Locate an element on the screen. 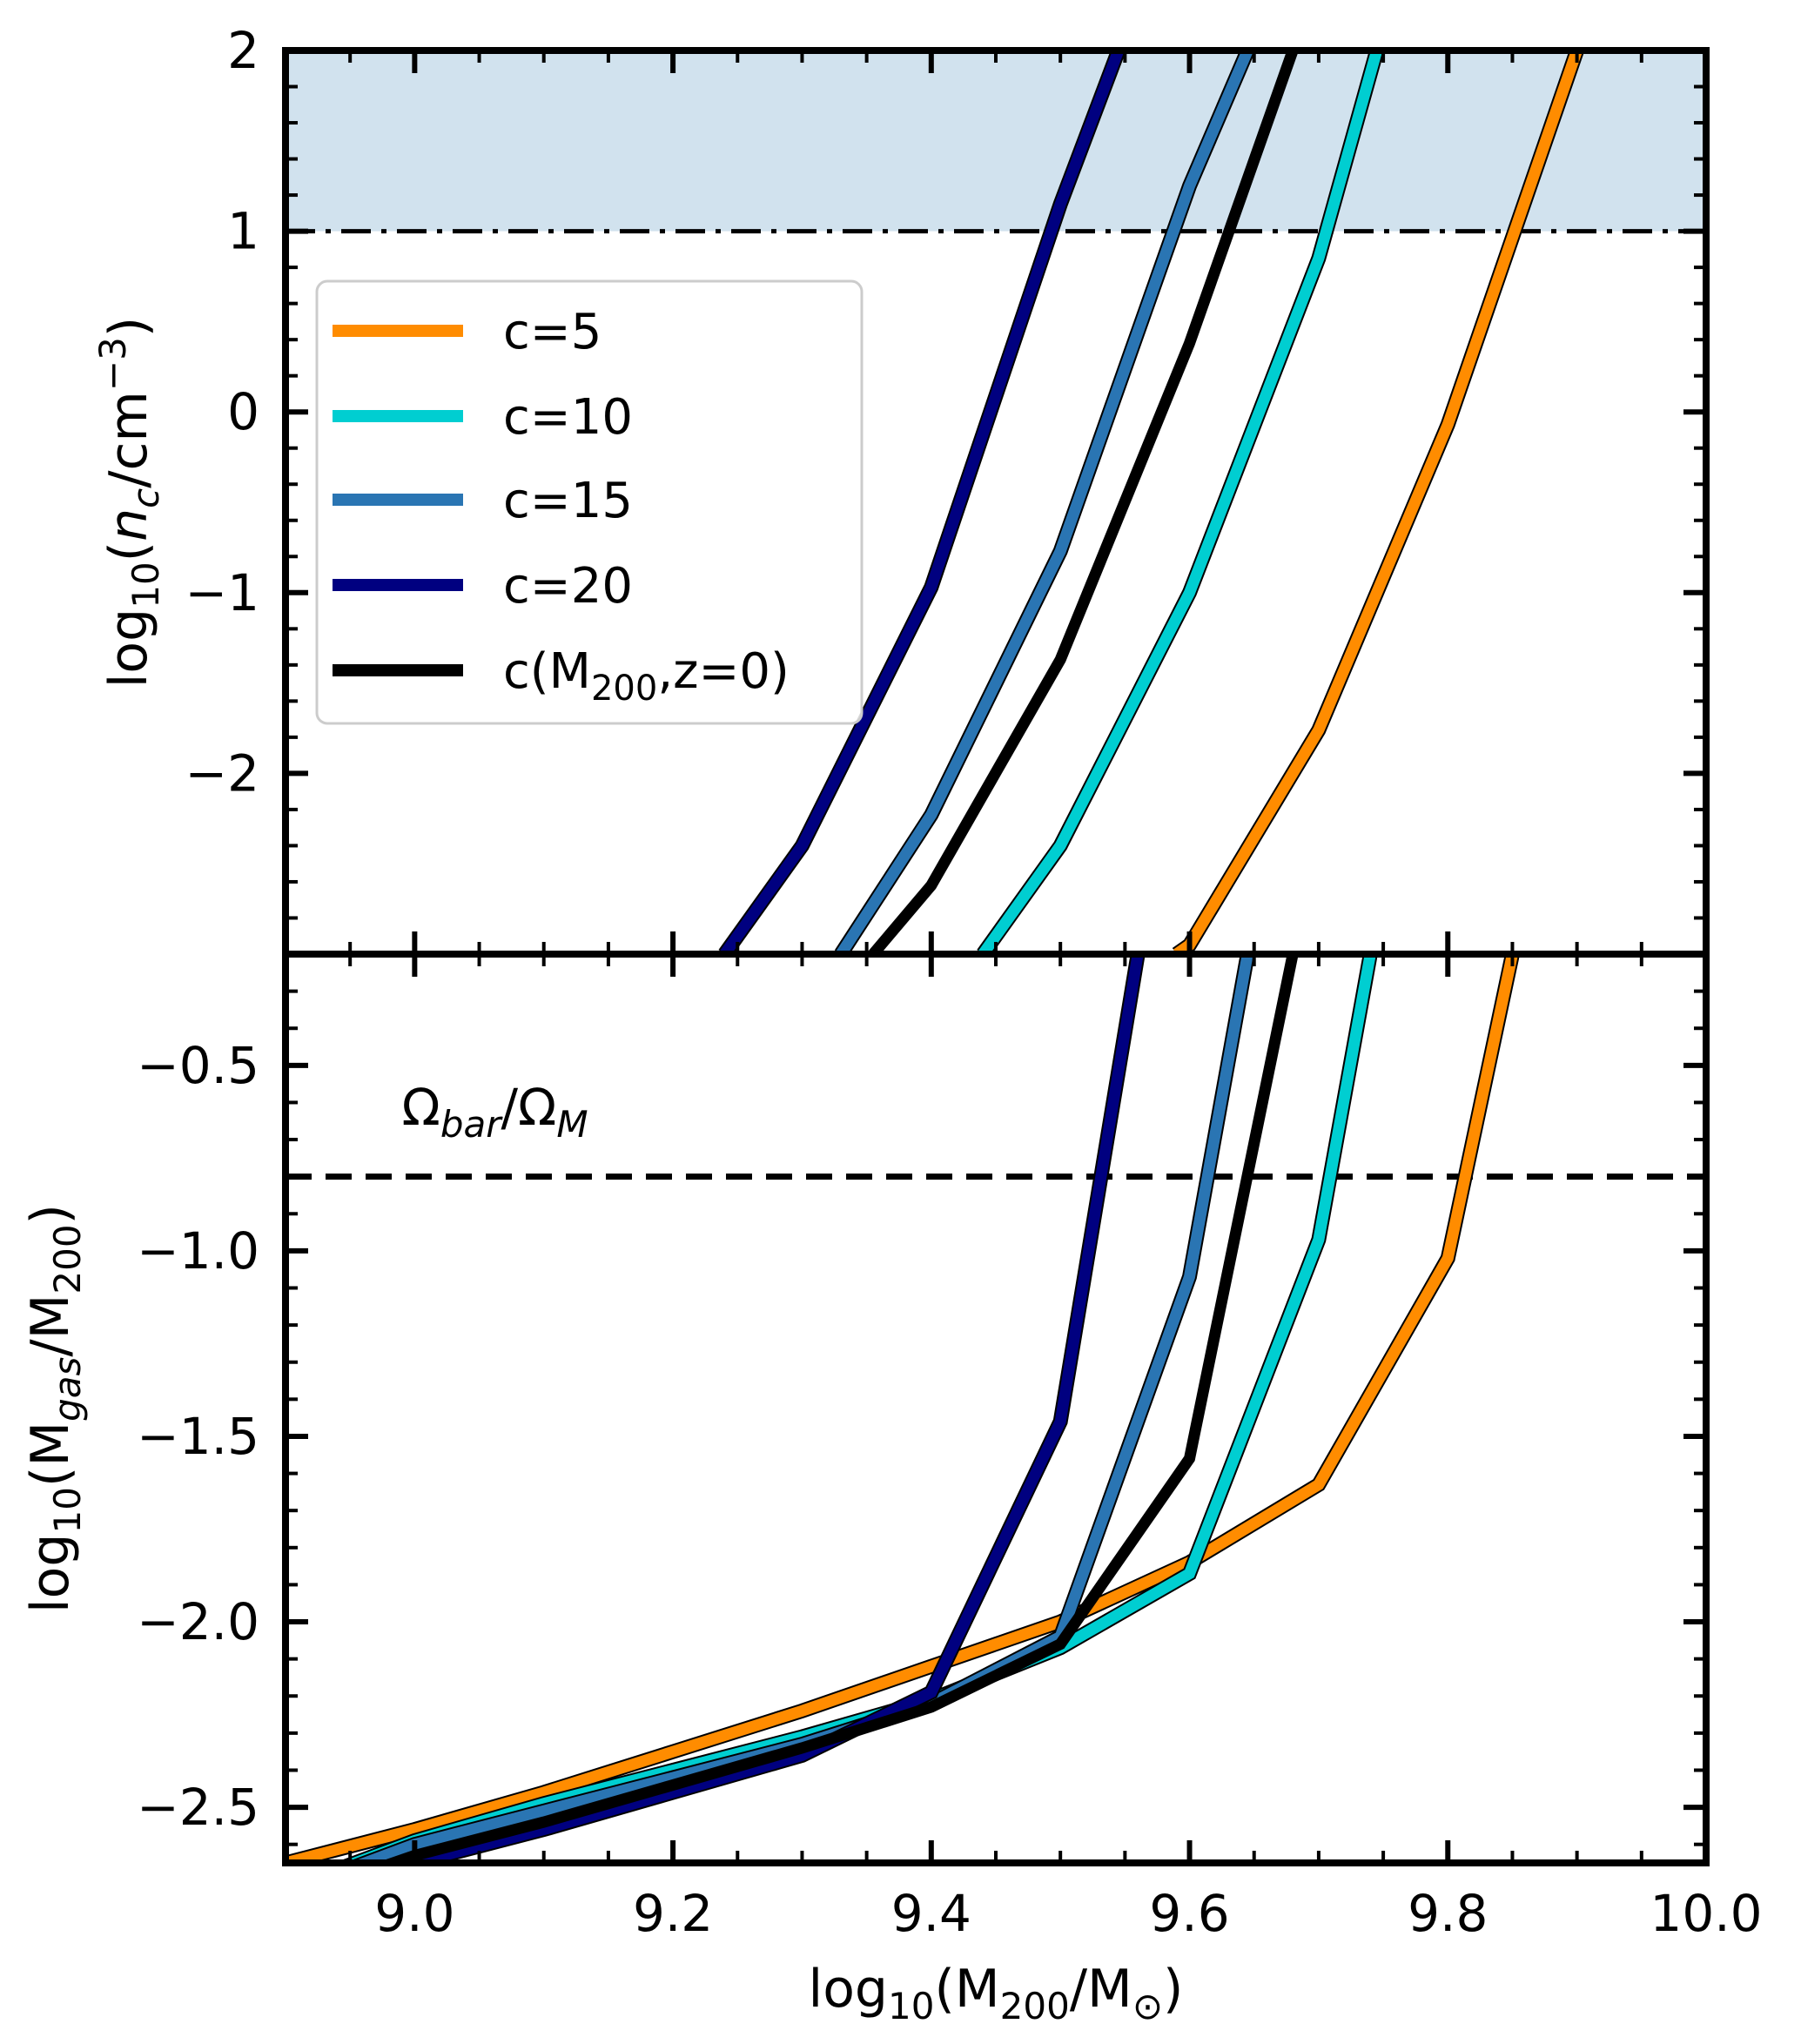 The height and width of the screenshot is (2044, 1801). xlabel-sub10: 10 is located at coordinates (911, 2006).